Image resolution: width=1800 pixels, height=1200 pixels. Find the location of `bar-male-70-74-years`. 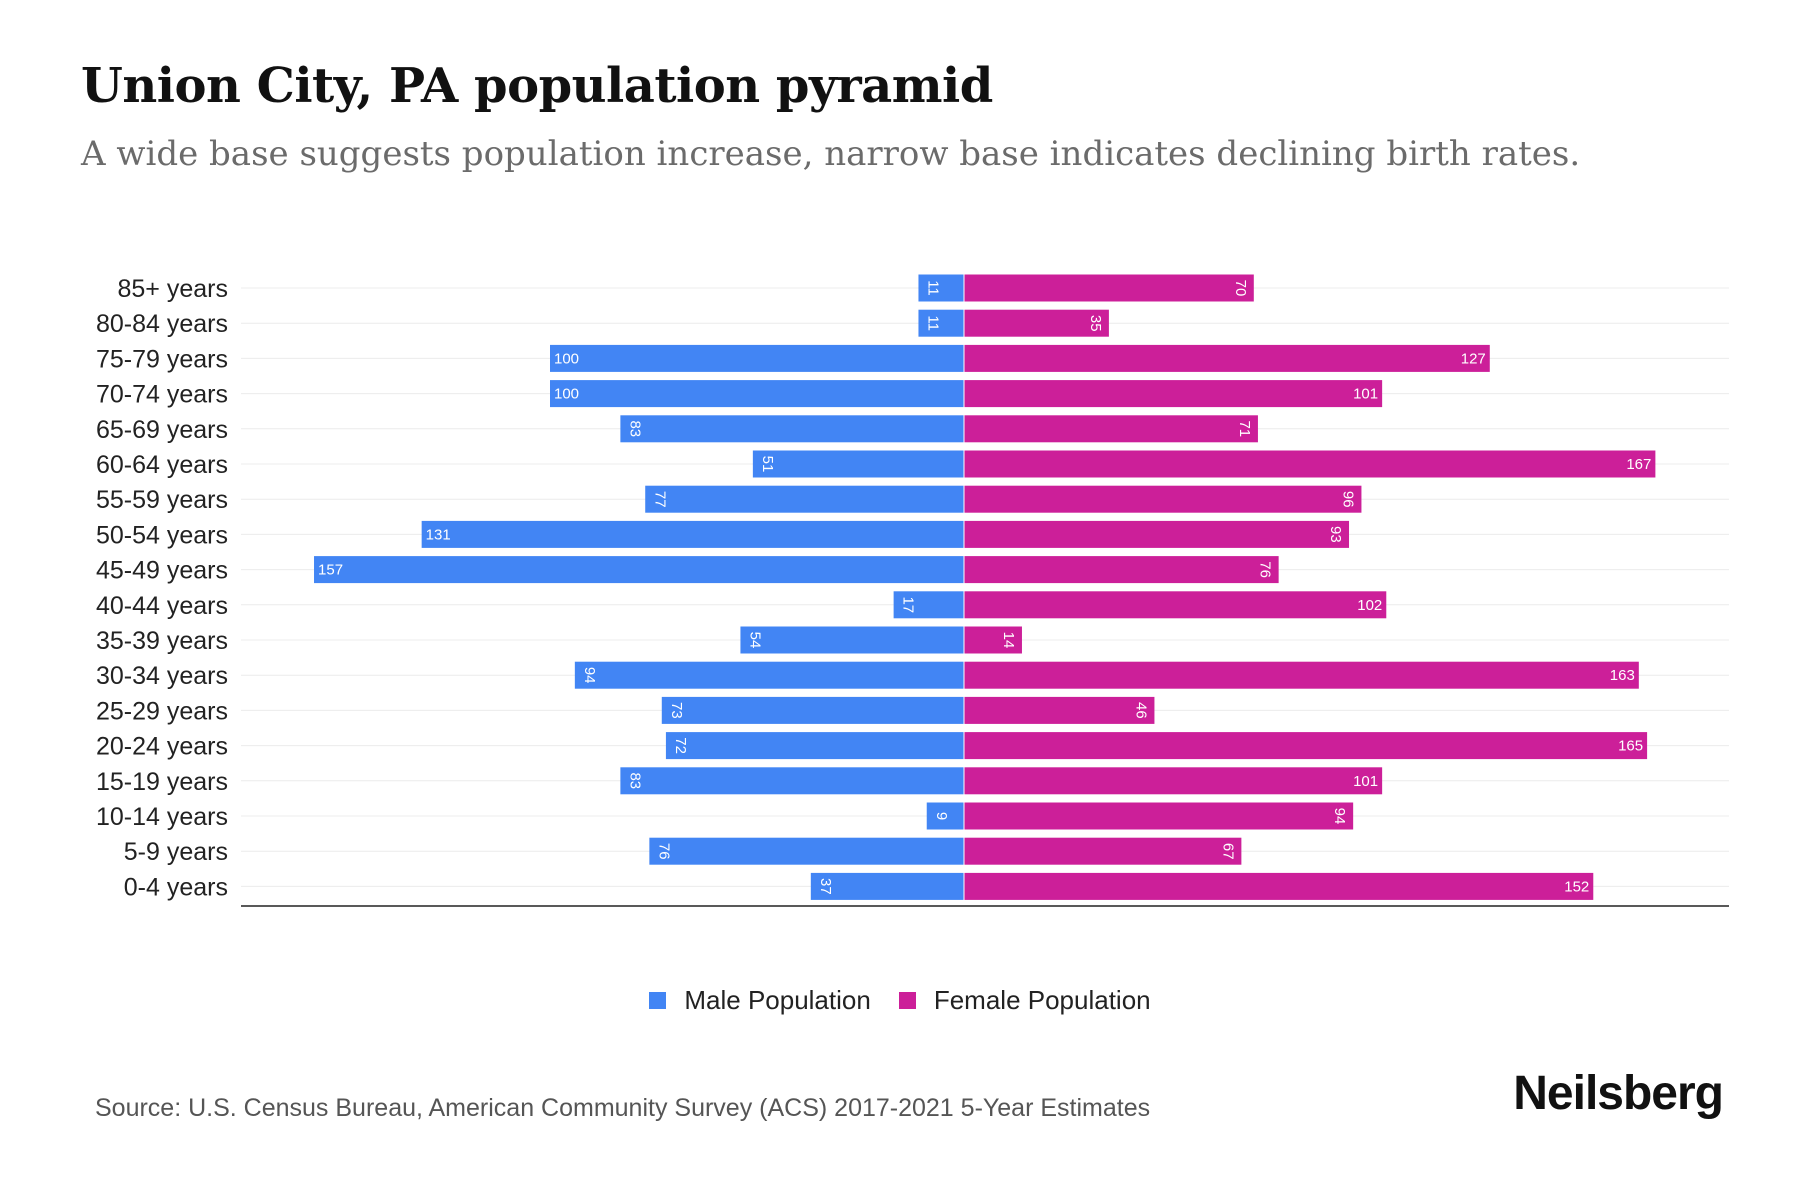

bar-male-70-74-years is located at coordinates (757, 394).